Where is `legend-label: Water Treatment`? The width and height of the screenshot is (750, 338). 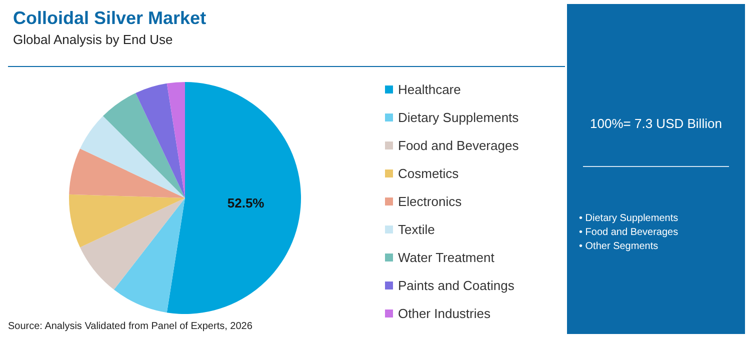 legend-label: Water Treatment is located at coordinates (446, 257).